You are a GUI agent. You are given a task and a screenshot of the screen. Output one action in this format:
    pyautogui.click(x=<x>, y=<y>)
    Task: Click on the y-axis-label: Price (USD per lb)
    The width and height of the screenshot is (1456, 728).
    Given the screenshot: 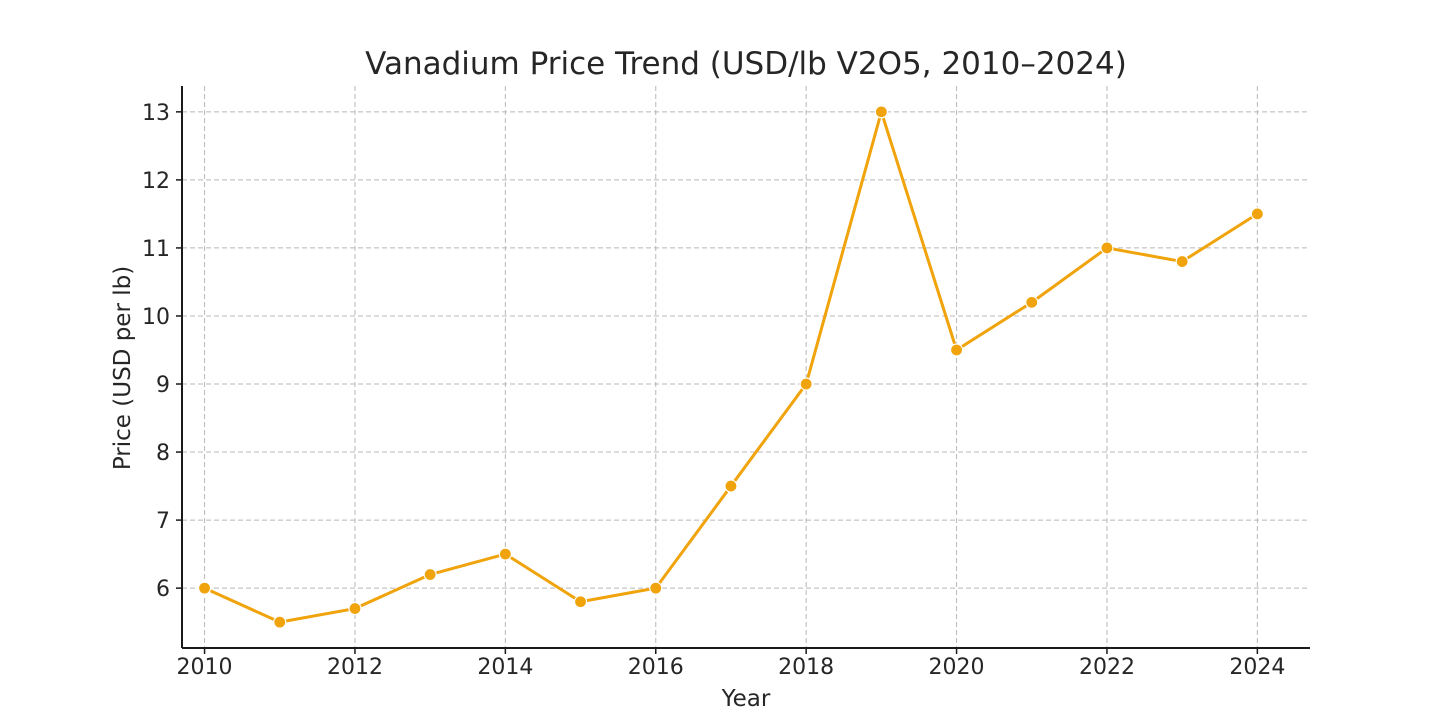 What is the action you would take?
    pyautogui.click(x=123, y=368)
    